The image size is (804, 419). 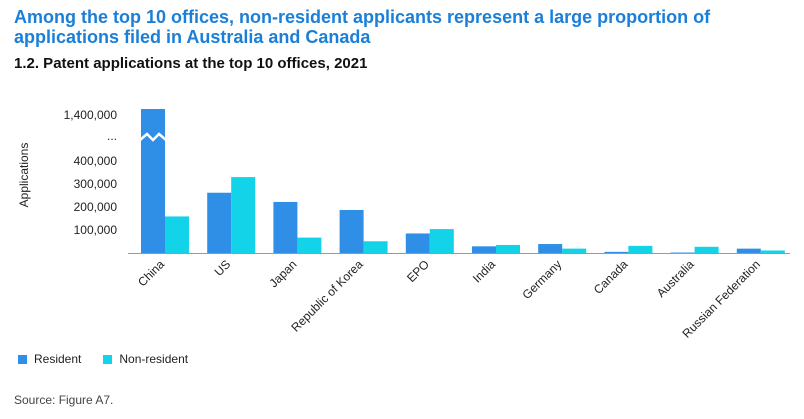 I want to click on legend-item-resident: Resident, so click(x=49, y=359).